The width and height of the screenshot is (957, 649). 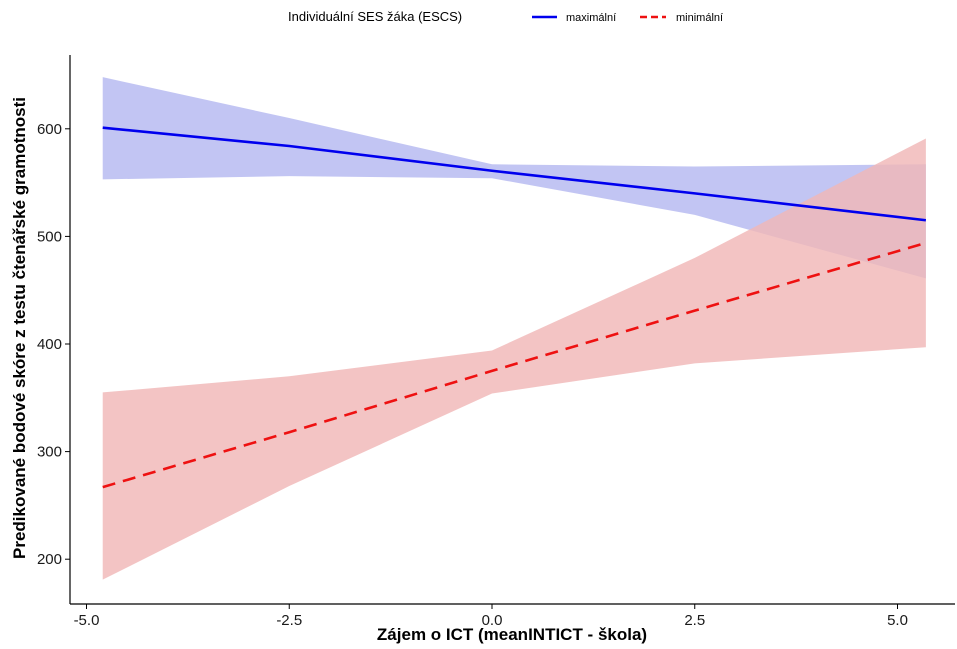 What do you see at coordinates (49, 236) in the screenshot?
I see `y-tick-label: 500` at bounding box center [49, 236].